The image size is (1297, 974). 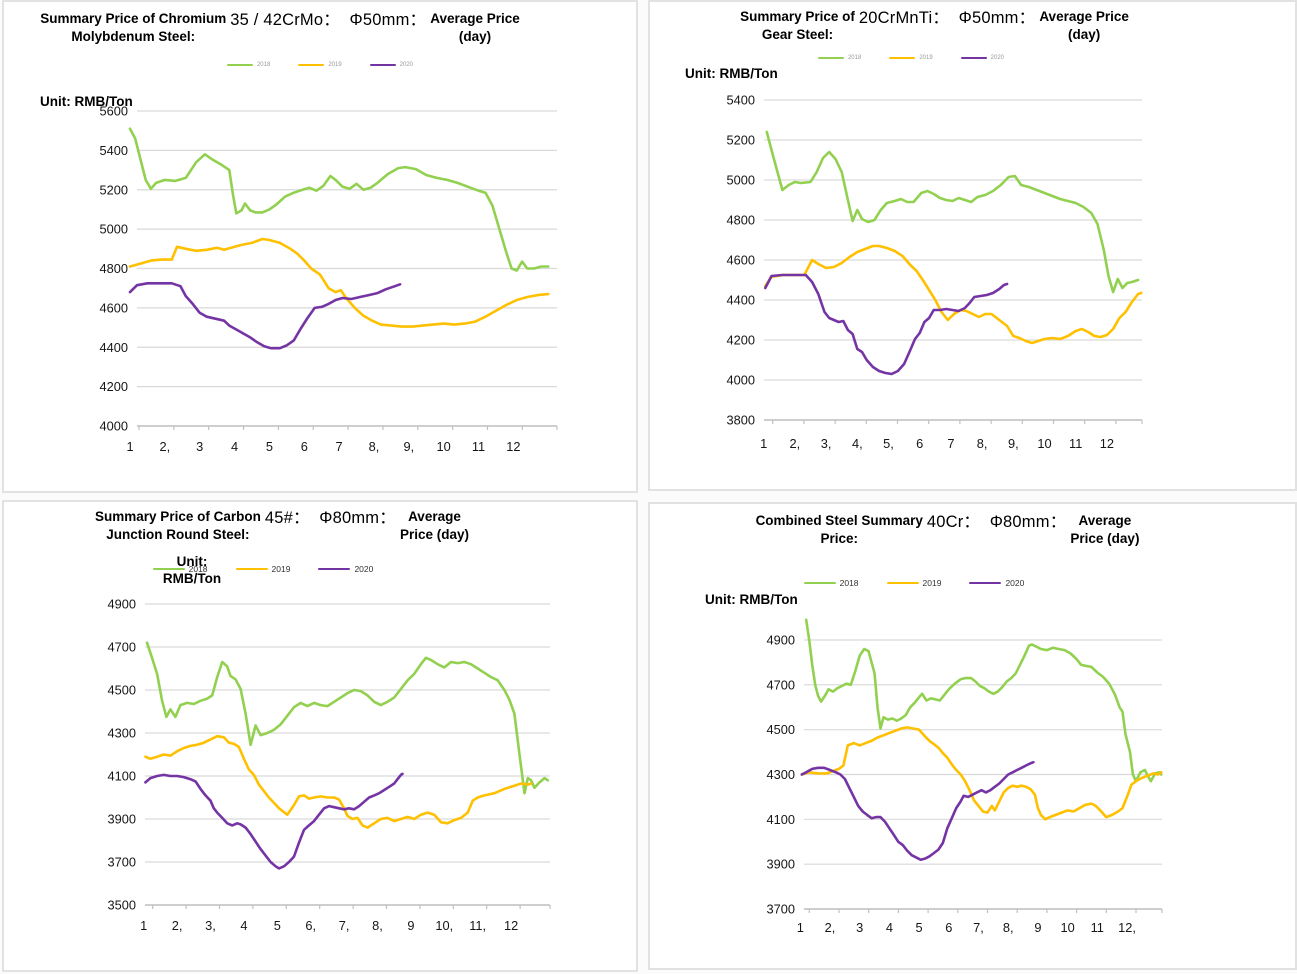 What do you see at coordinates (328, 20) in the screenshot?
I see `chart-title-spec: 35 / 42CrMo： Φ50mm：` at bounding box center [328, 20].